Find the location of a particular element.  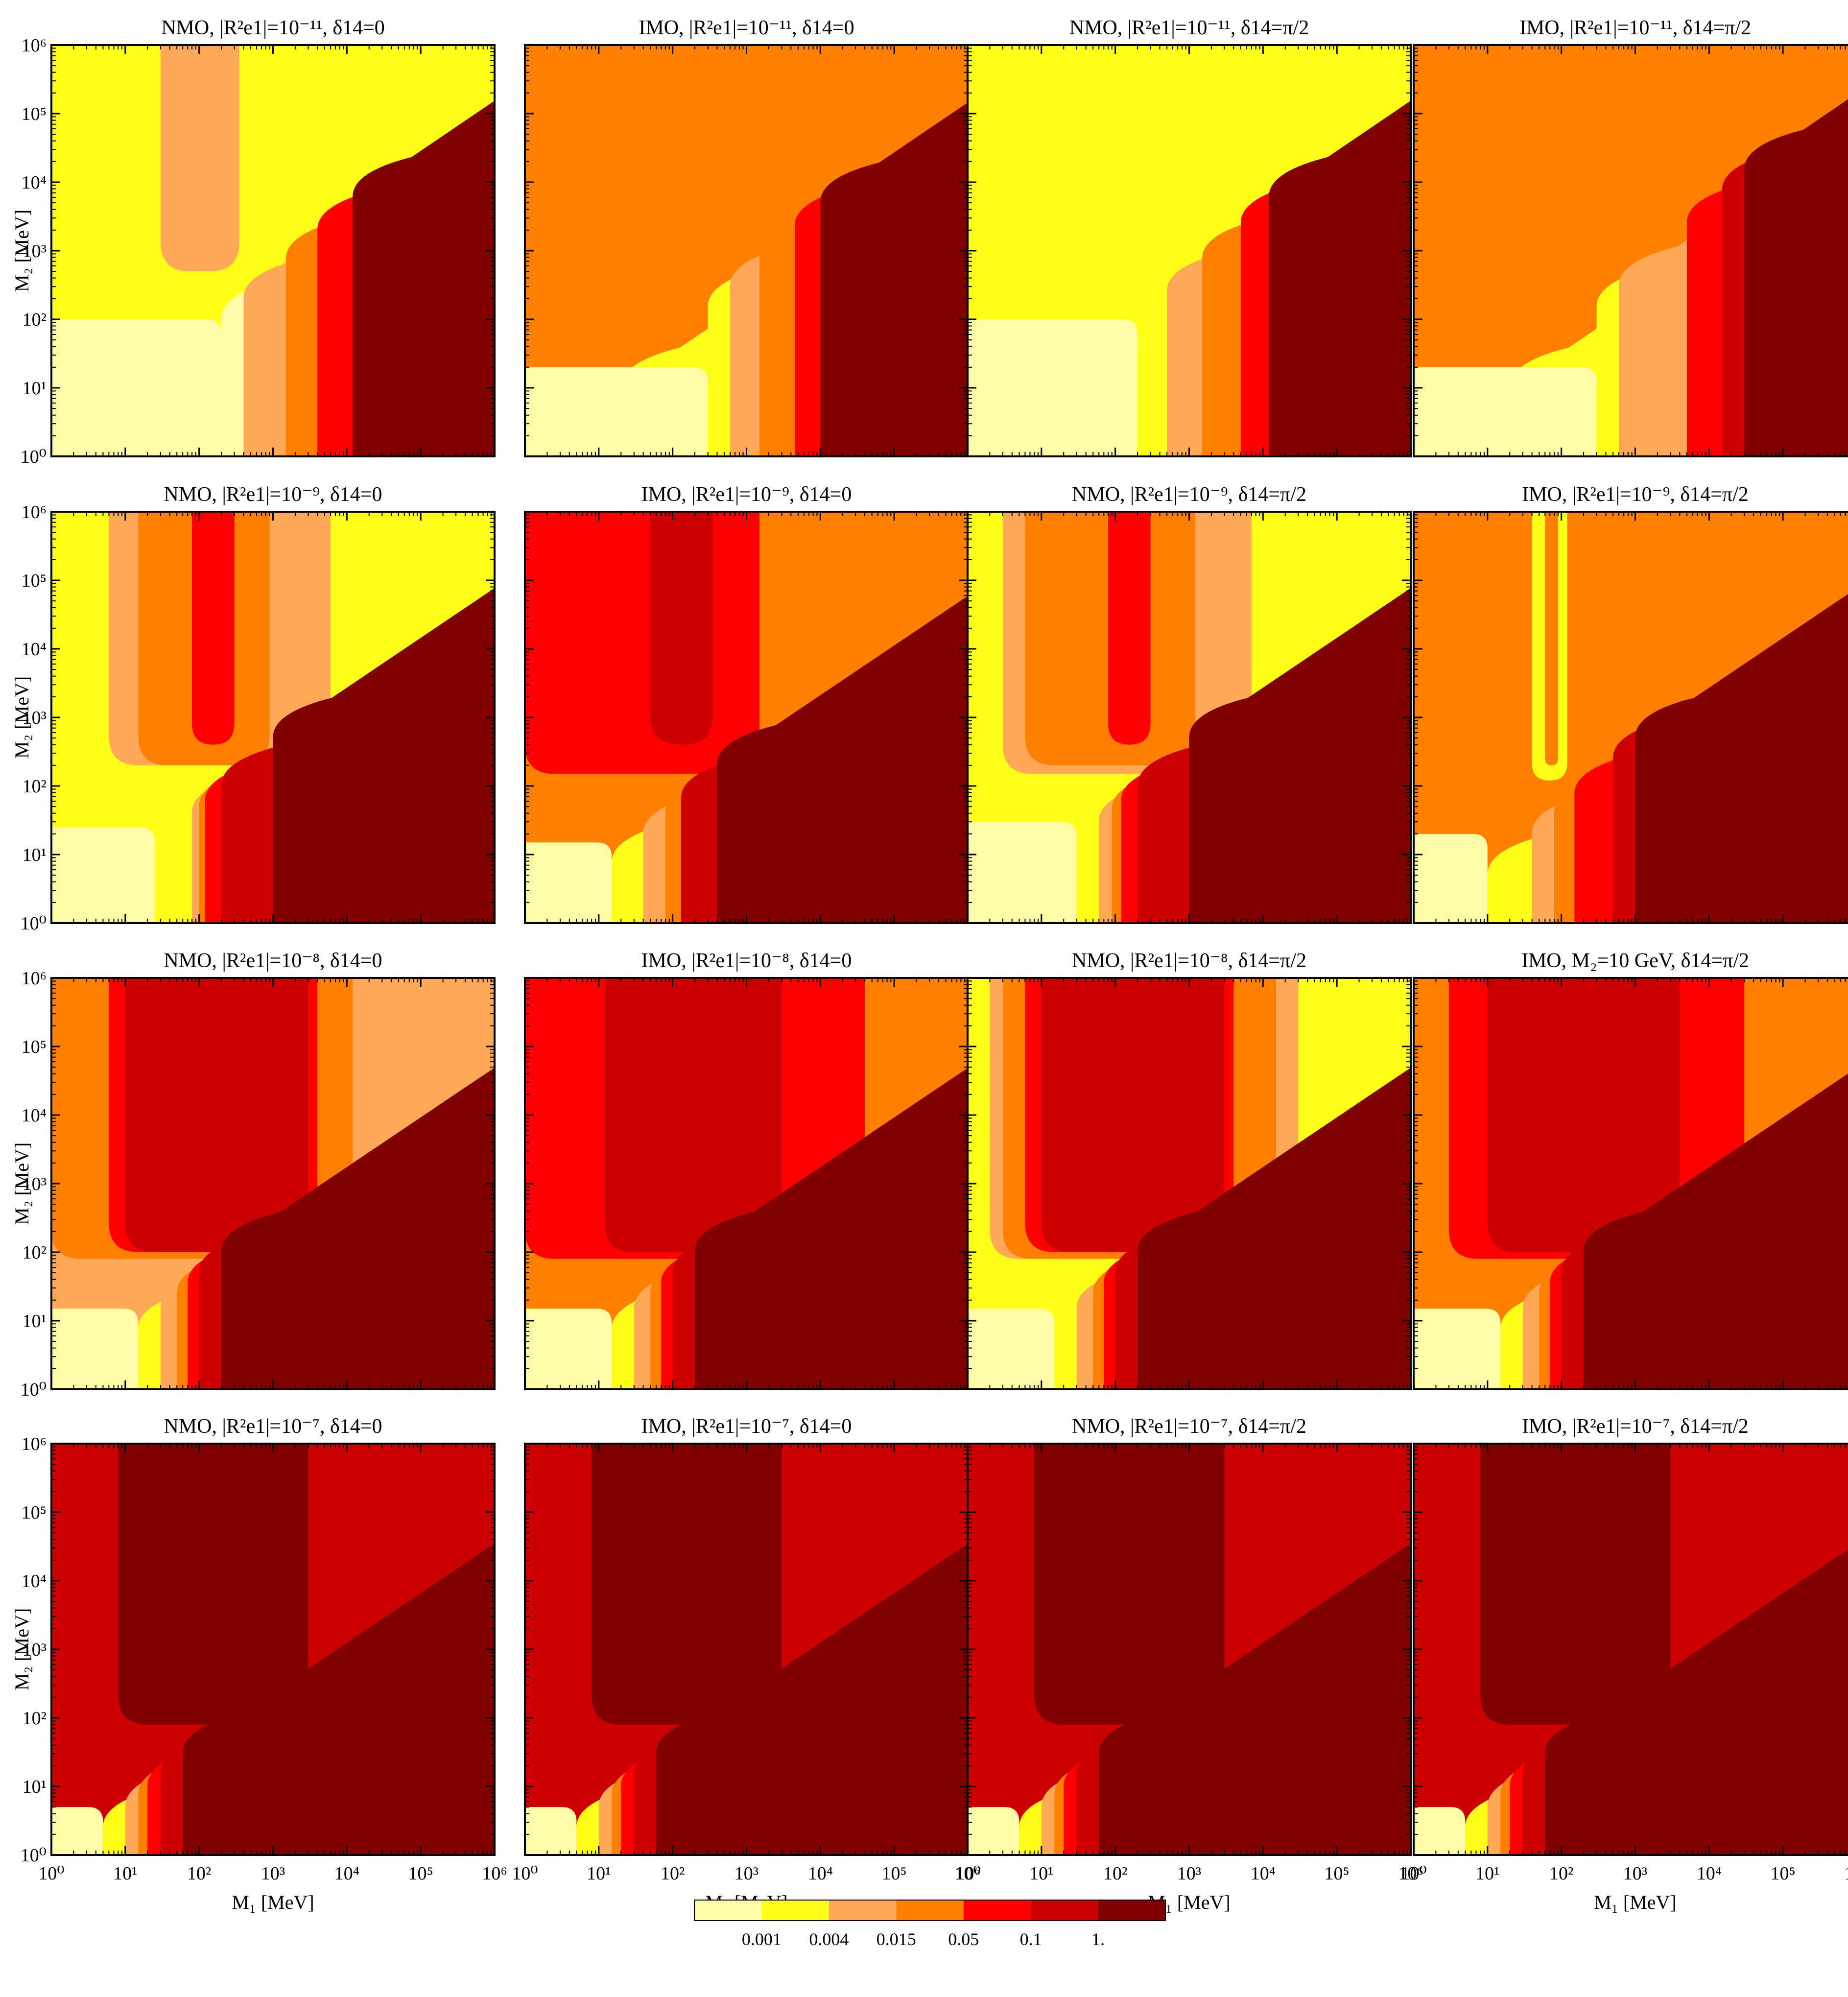

panel-title: NMO, |R²e1|=10⁻¹¹, δ14=π/2 is located at coordinates (1189, 28).